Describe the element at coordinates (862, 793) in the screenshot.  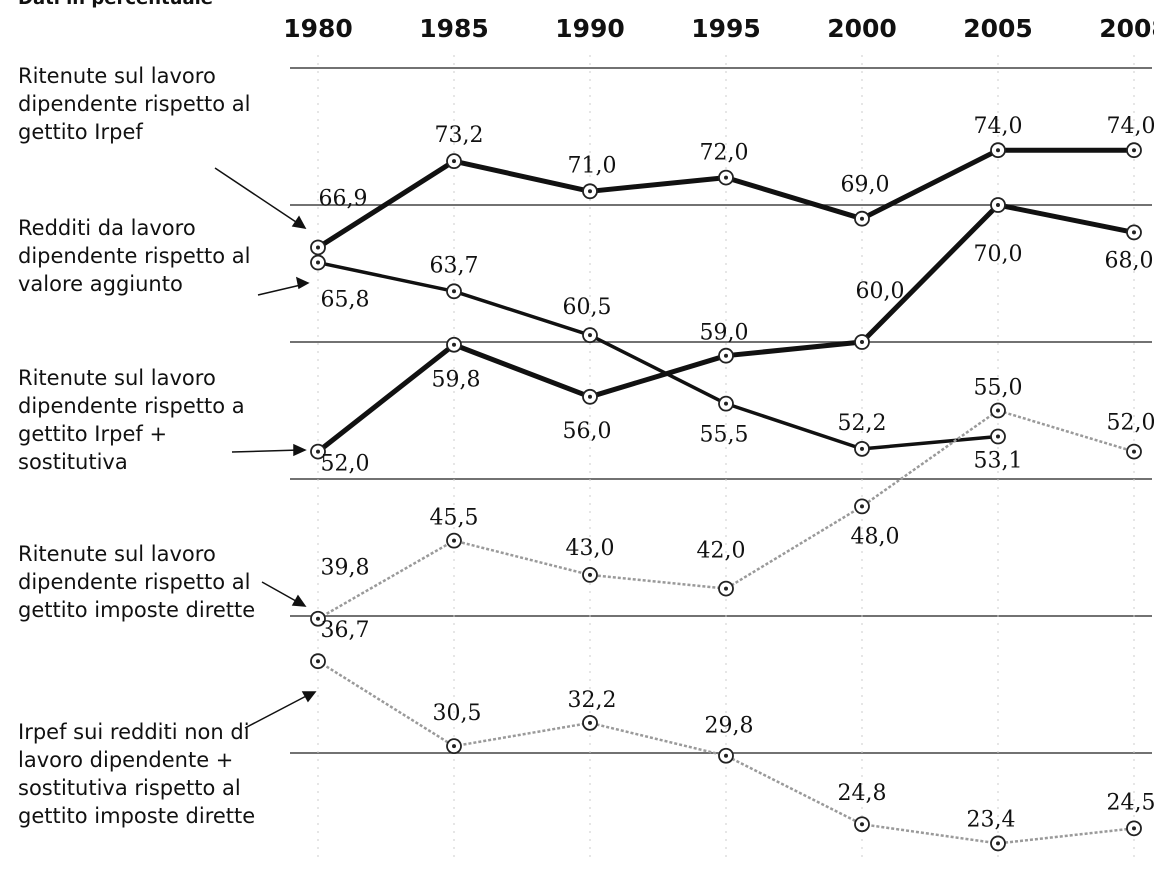
I see `value-label: 24,8` at that location.